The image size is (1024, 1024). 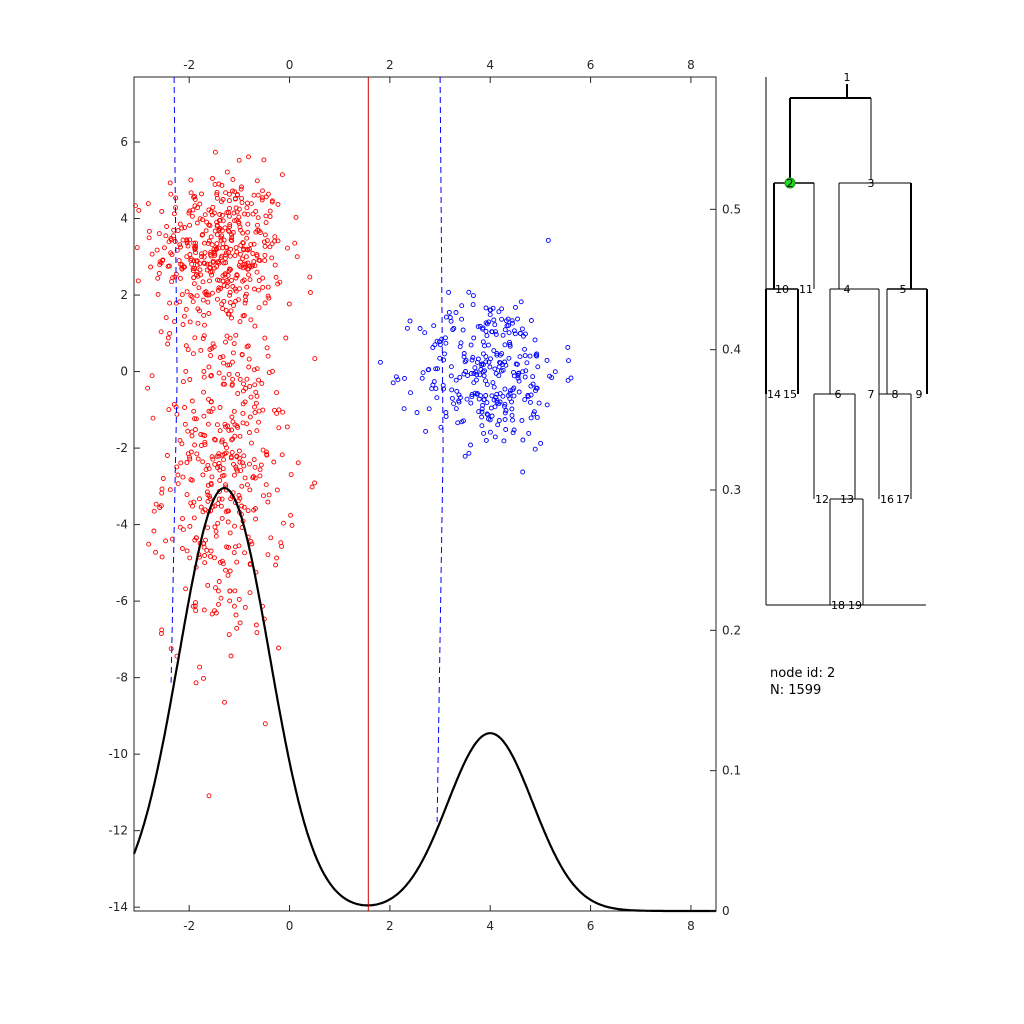 What do you see at coordinates (871, 183) in the screenshot?
I see `tree-node-label: 3` at bounding box center [871, 183].